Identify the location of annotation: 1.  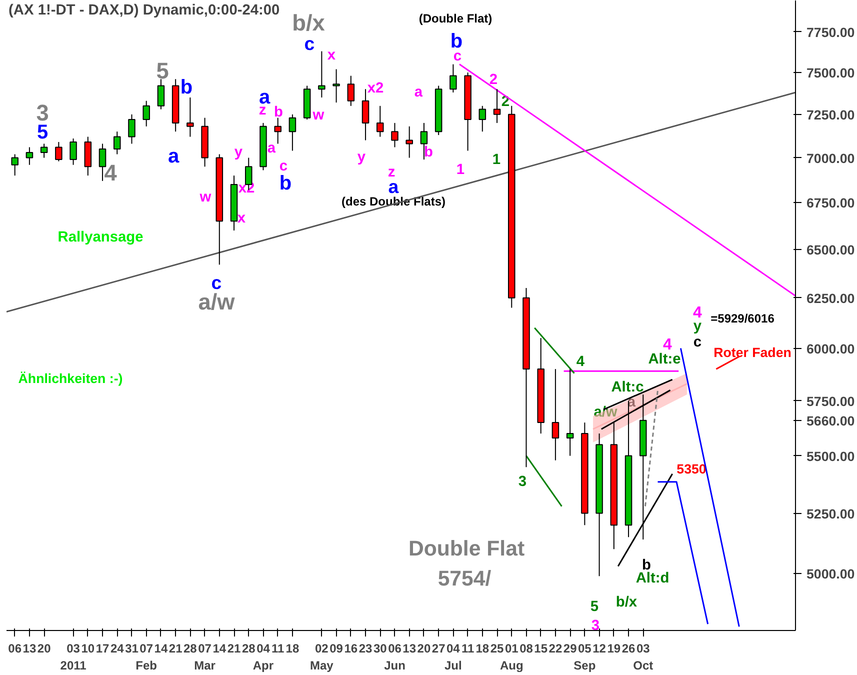
(460, 170).